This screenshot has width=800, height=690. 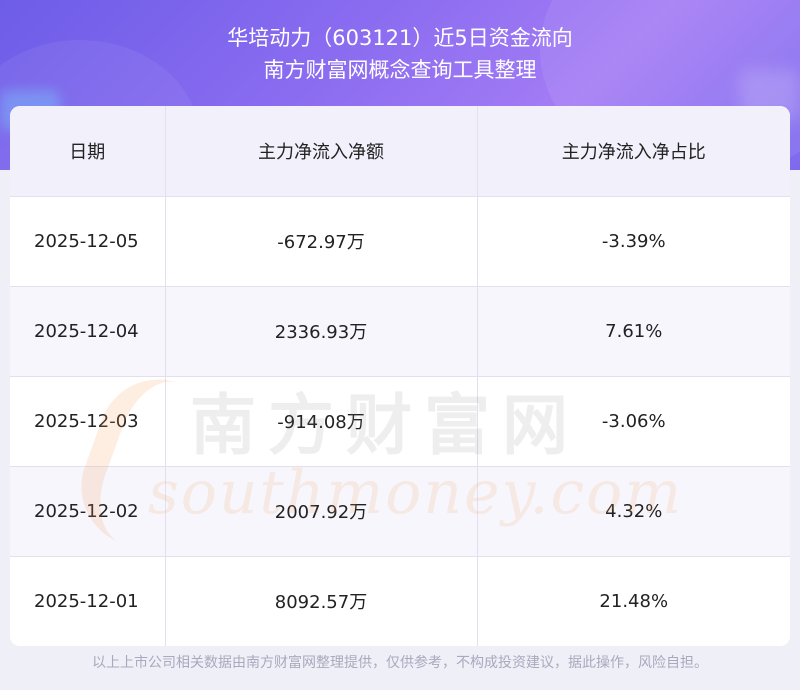 I want to click on cell-date: 2025-12-01, so click(x=88, y=601).